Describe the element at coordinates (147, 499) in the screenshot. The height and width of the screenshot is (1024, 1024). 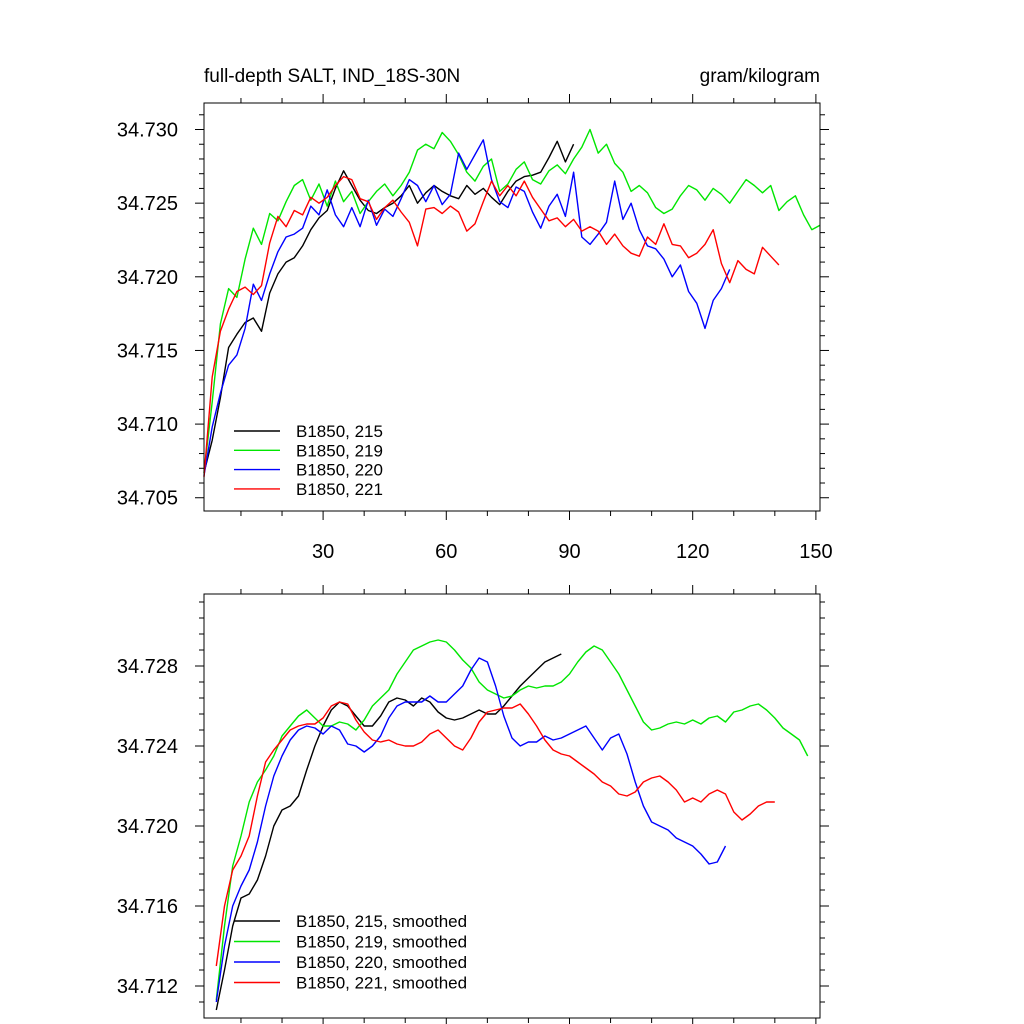
I see `y-tick-label: 34.705` at that location.